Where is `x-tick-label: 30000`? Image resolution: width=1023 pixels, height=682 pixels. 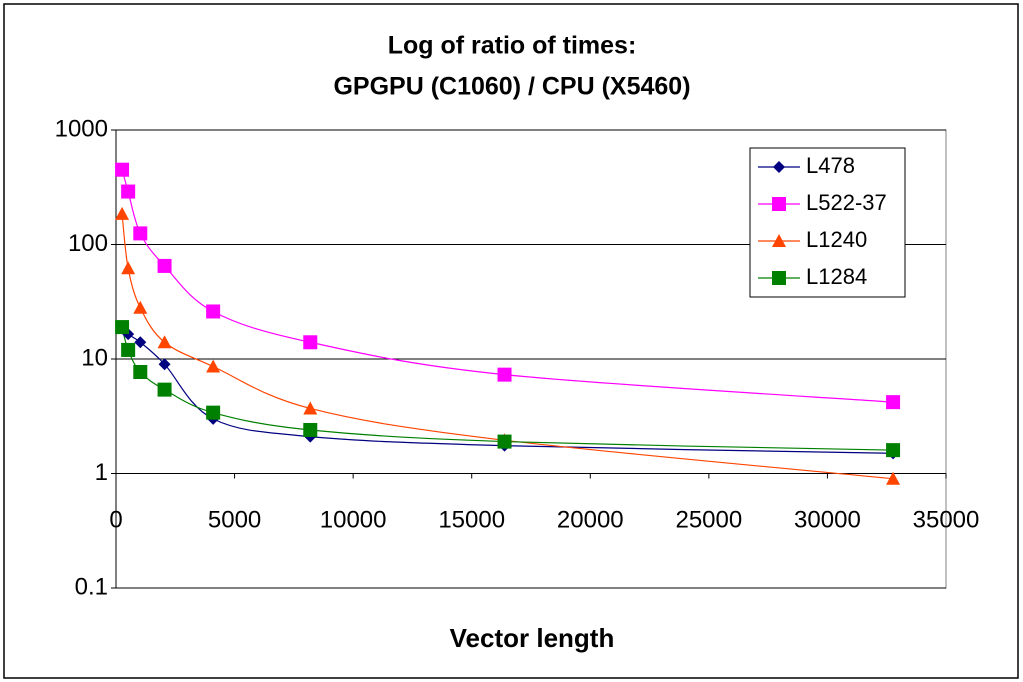 x-tick-label: 30000 is located at coordinates (827, 519).